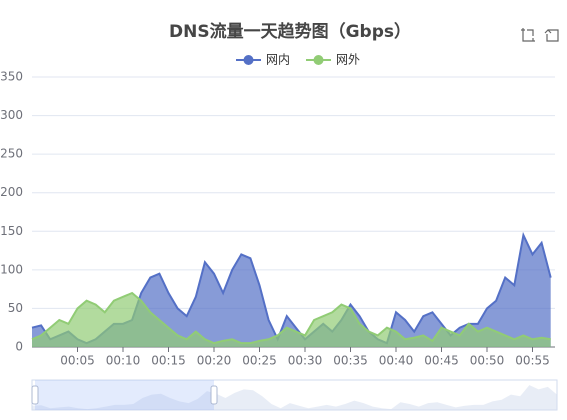  I want to click on restore-icon, so click(551, 35).